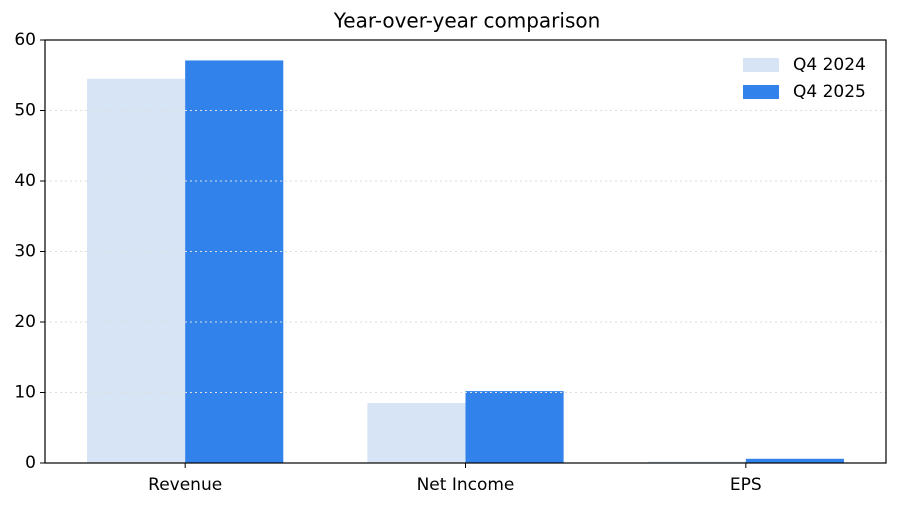 This screenshot has height=507, width=900. What do you see at coordinates (25, 111) in the screenshot?
I see `y-tick-label: 50` at bounding box center [25, 111].